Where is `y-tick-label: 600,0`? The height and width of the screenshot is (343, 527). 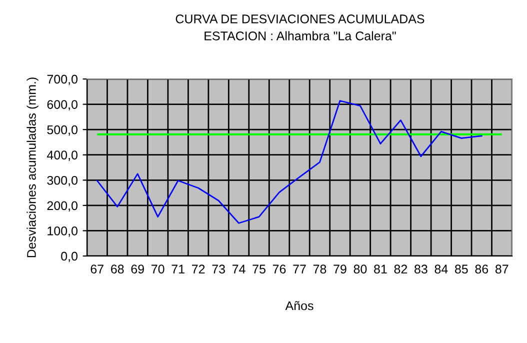
y-tick-label: 600,0 is located at coordinates (62, 105).